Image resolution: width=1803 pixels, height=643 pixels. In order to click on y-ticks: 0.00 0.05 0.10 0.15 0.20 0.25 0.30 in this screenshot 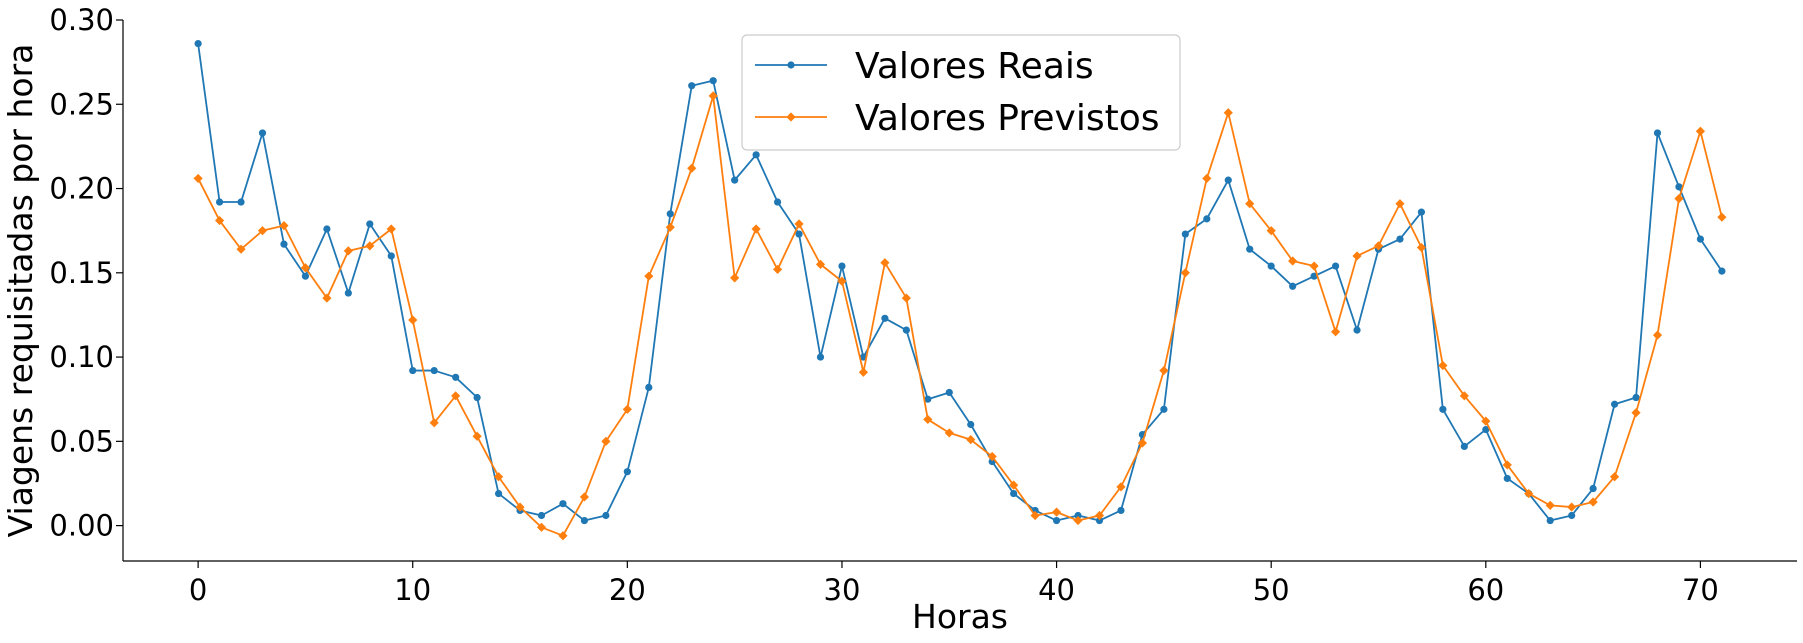, I will do `click(86, 273)`.